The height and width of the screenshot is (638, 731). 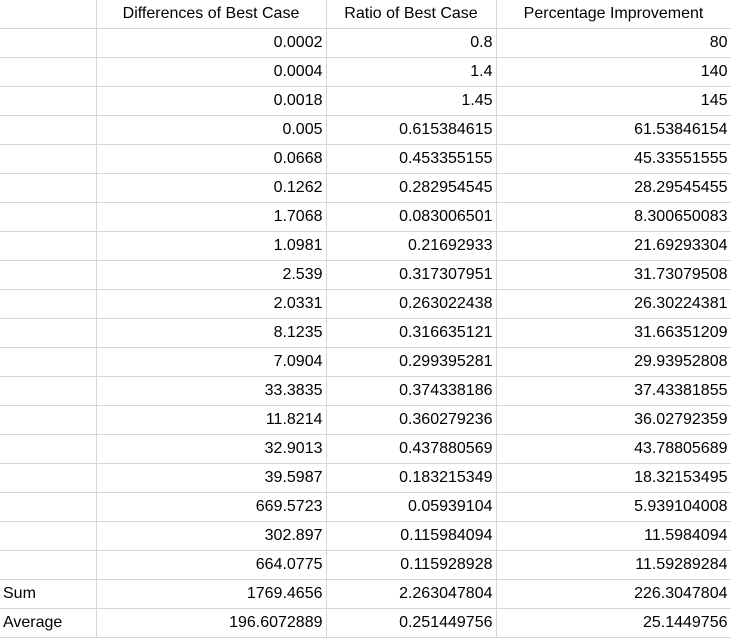 I want to click on table-row: 0.0002 0.8 80, so click(x=365, y=43).